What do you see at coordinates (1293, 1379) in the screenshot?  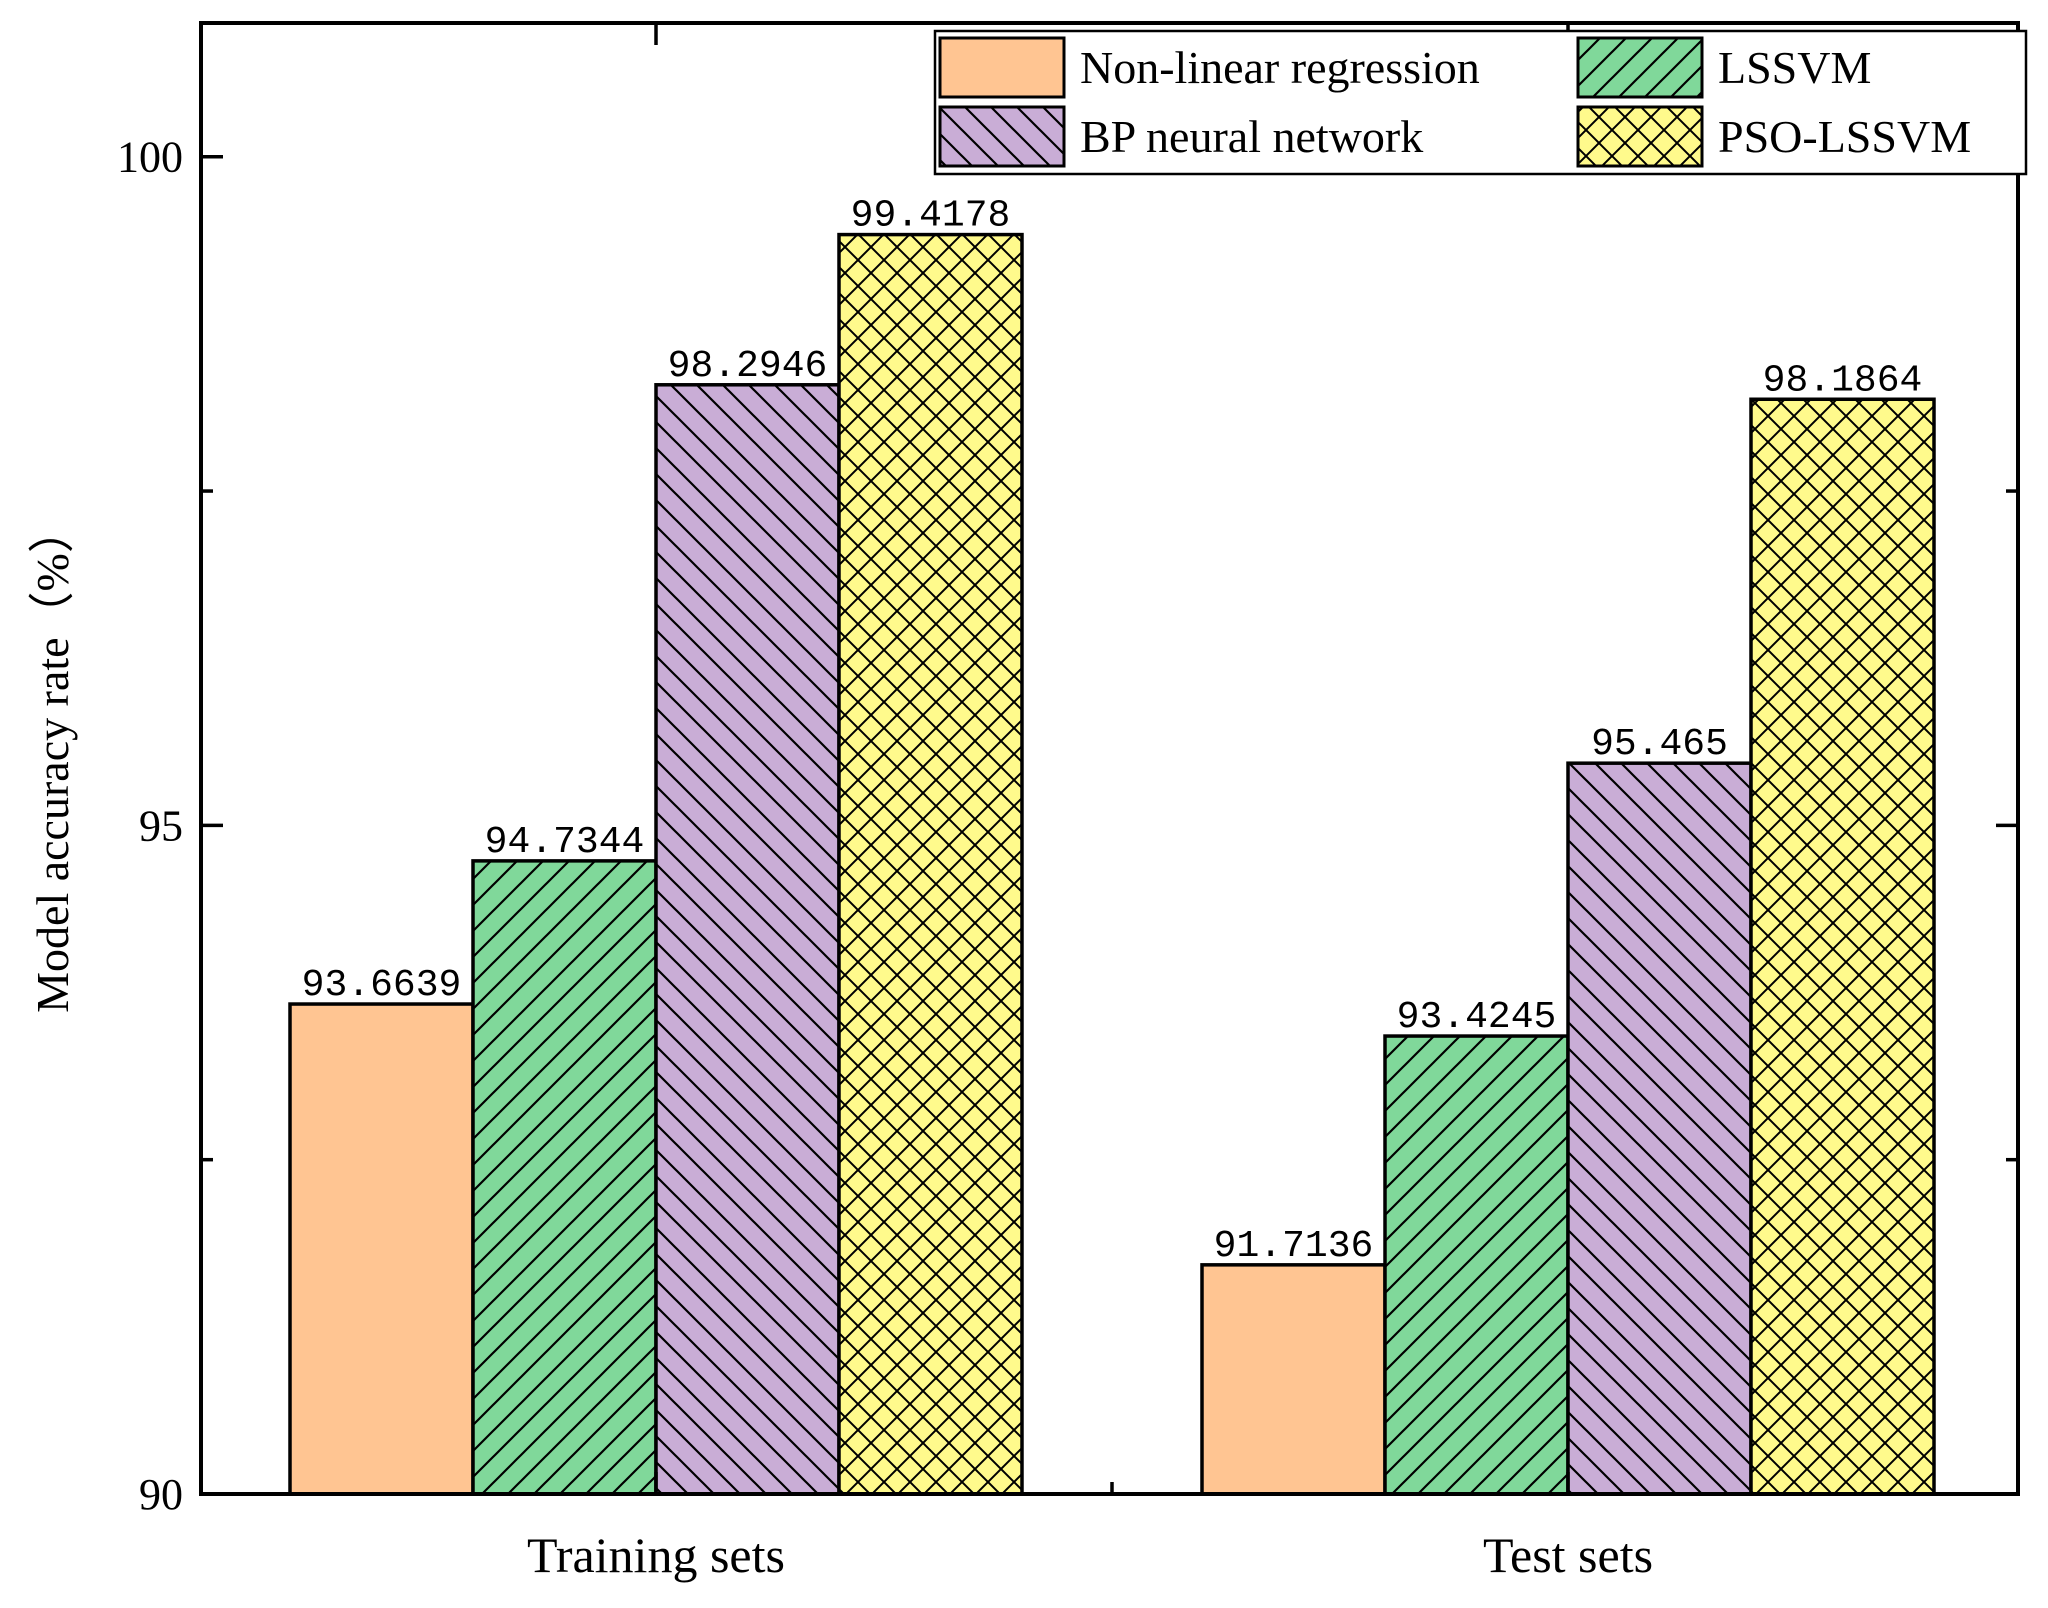 I see `bar-non-linear-regression-test-sets` at bounding box center [1293, 1379].